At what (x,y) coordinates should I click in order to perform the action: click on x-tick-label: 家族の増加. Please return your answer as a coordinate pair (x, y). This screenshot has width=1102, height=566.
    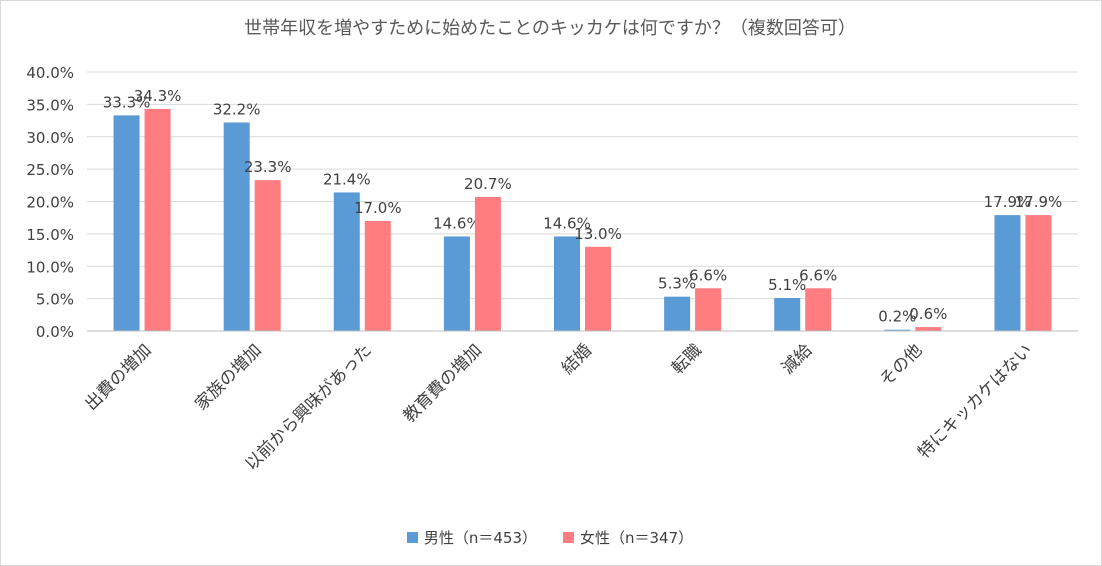
    Looking at the image, I should click on (228, 377).